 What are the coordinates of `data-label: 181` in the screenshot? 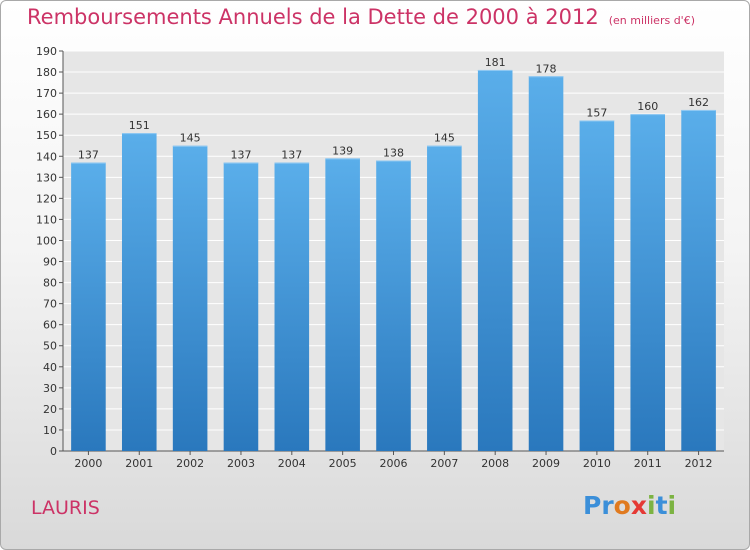 It's located at (495, 62).